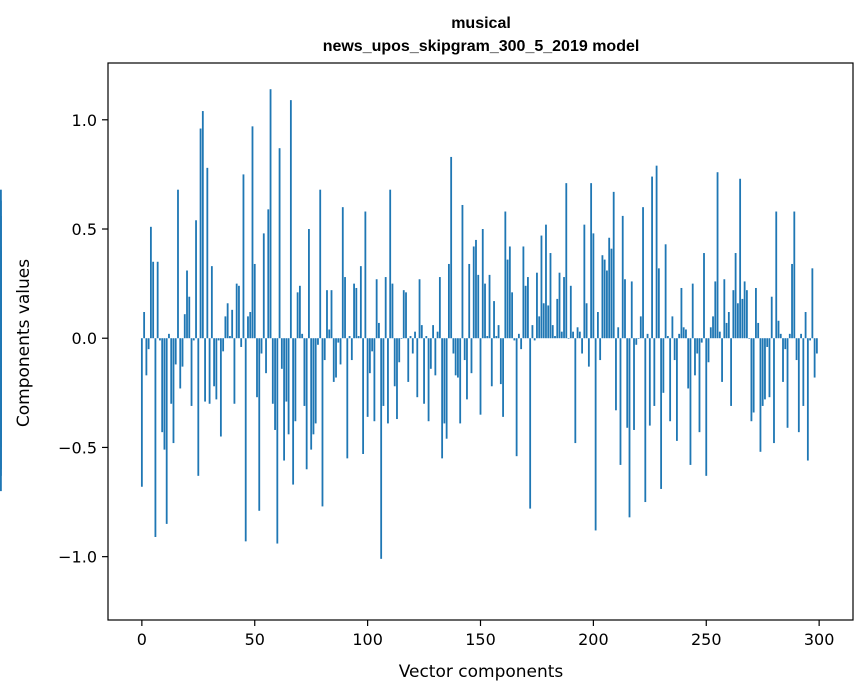  What do you see at coordinates (480, 639) in the screenshot?
I see `x-tick-label: 150` at bounding box center [480, 639].